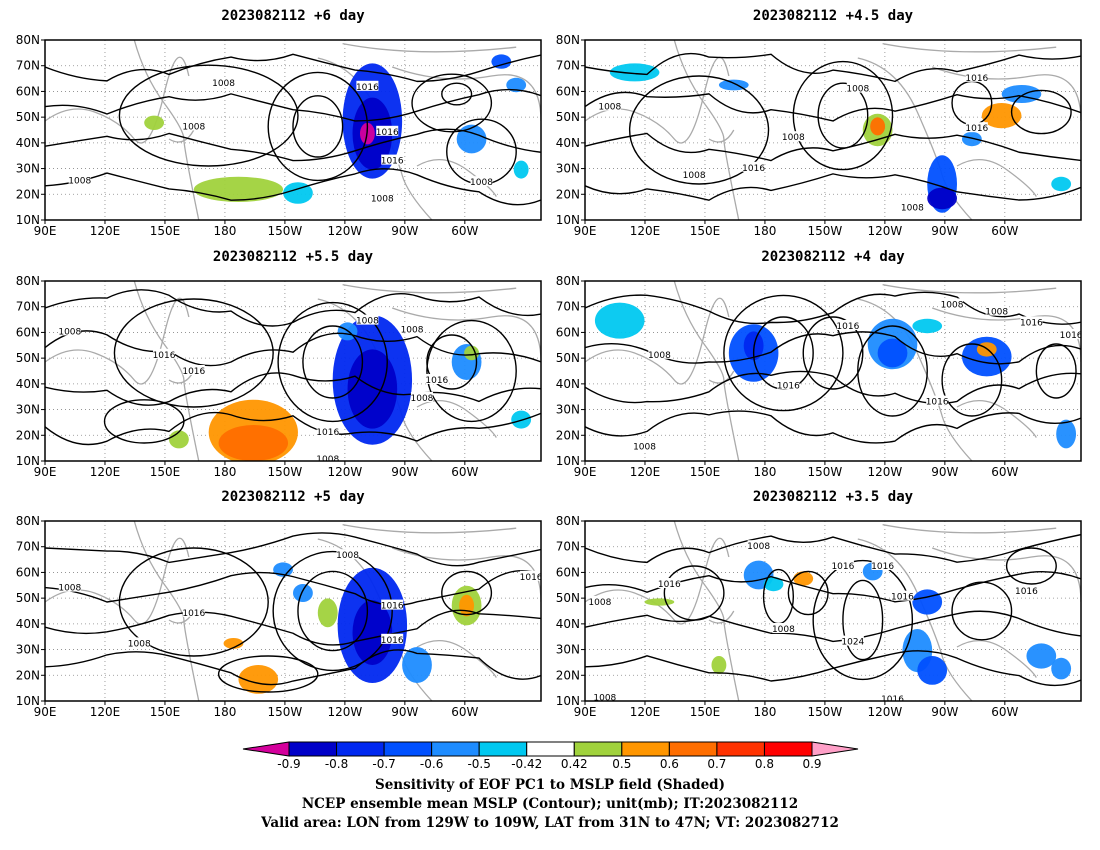  Describe the element at coordinates (568, 384) in the screenshot. I see `lat-tick-label: 40N` at that location.